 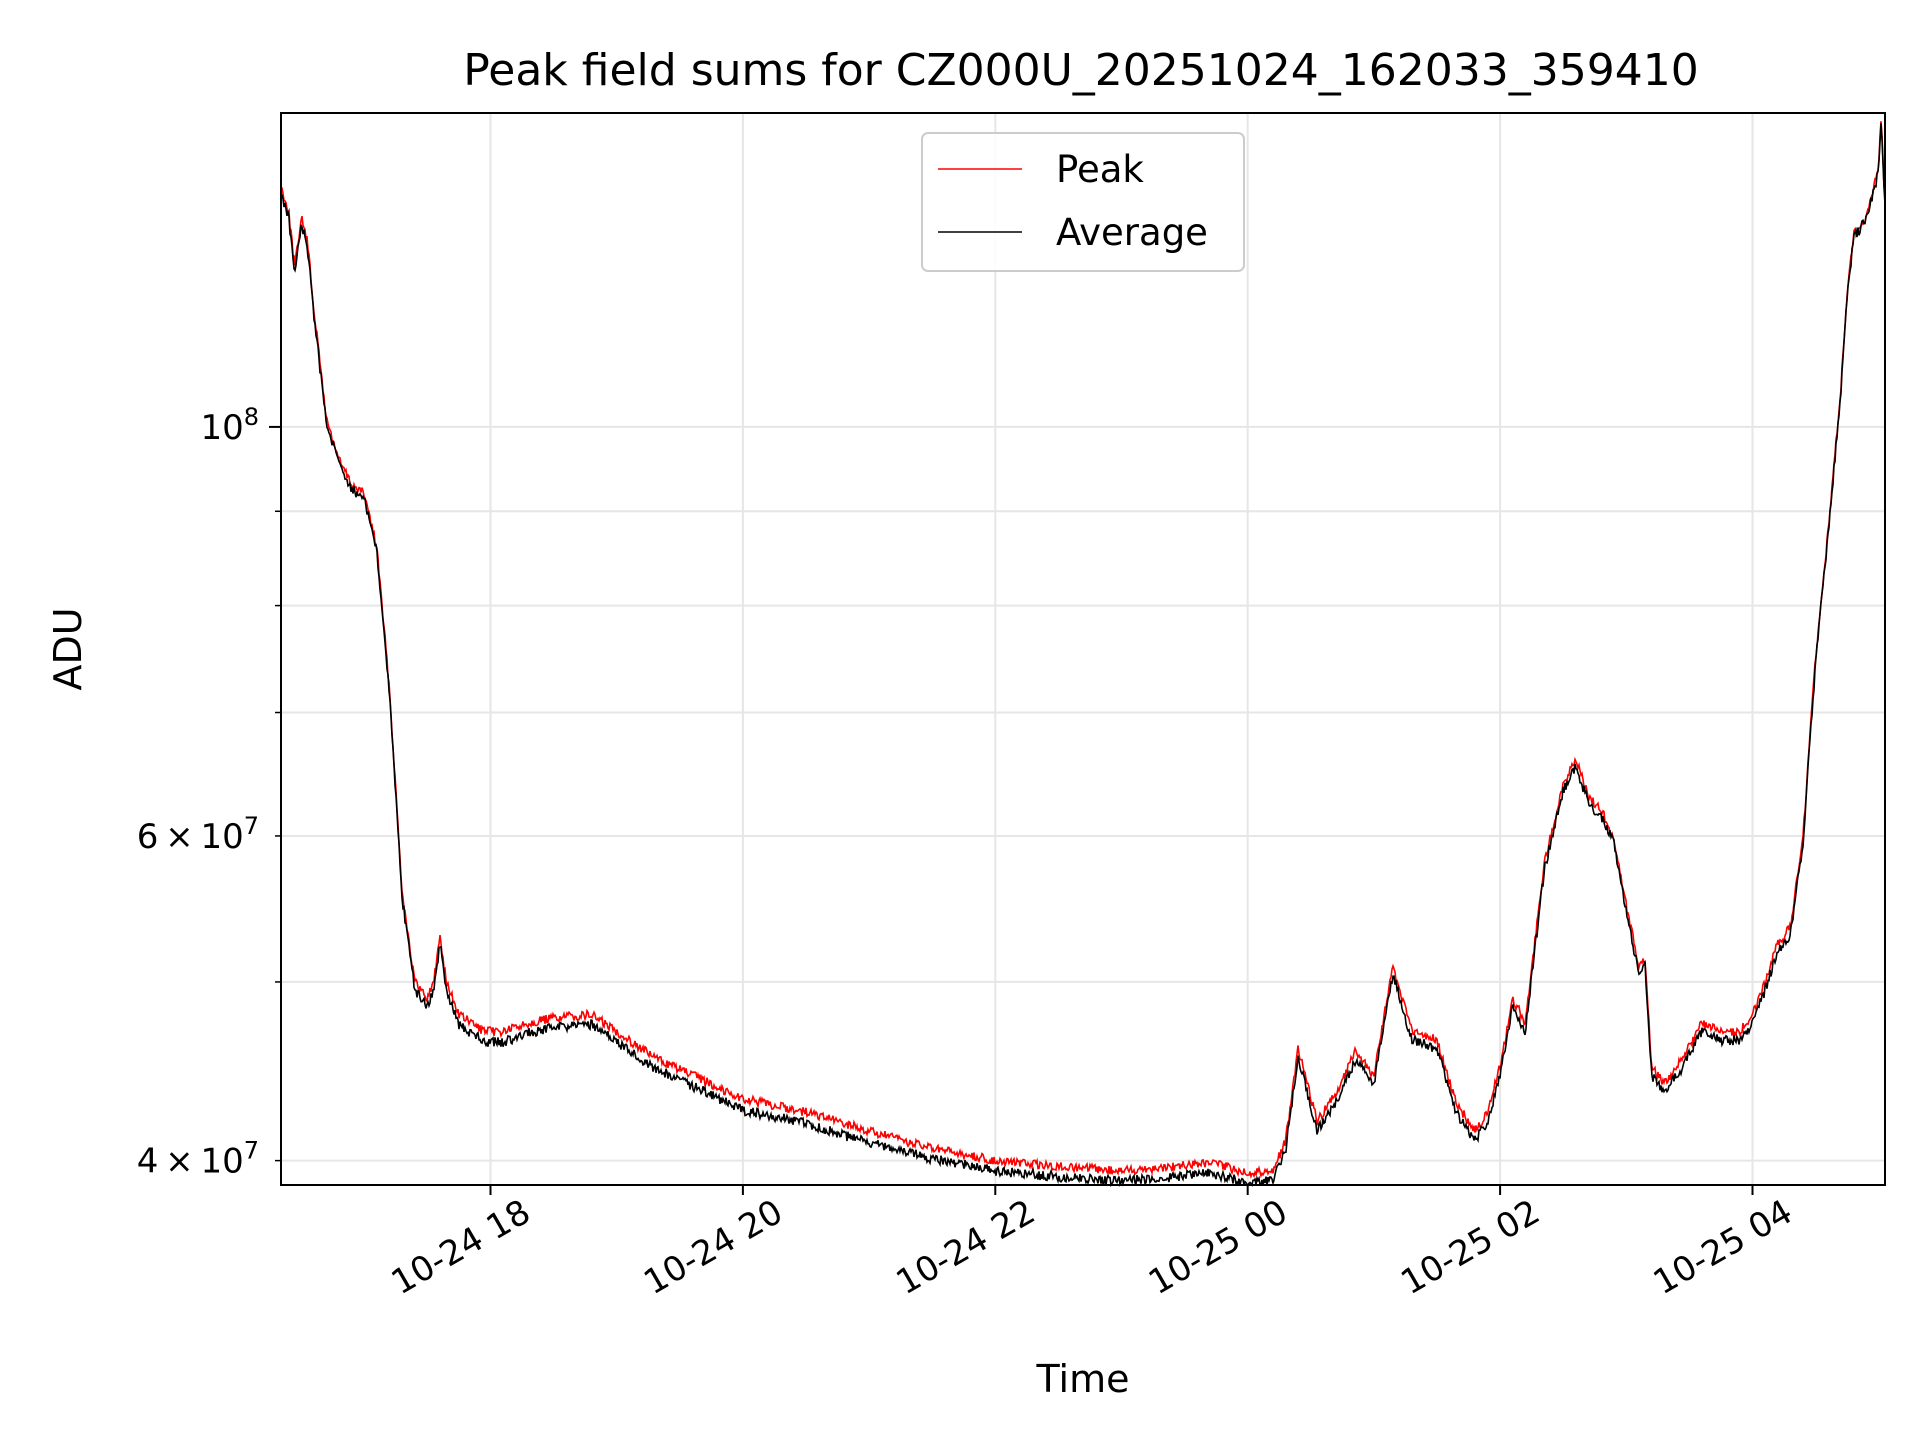 I want to click on legend-average-label: Average, so click(x=1132, y=232).